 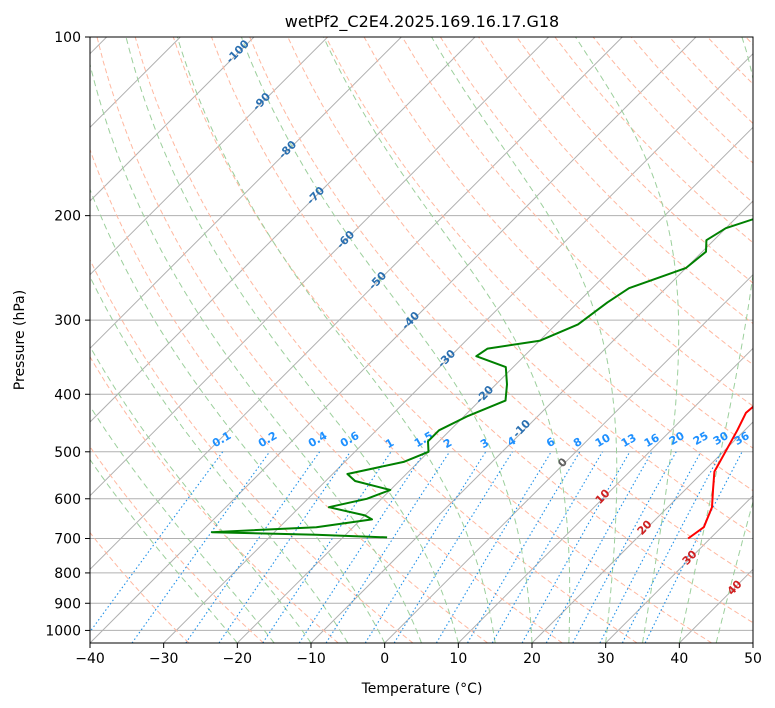 I want to click on mixing-ratio-label: 30, so click(x=721, y=438).